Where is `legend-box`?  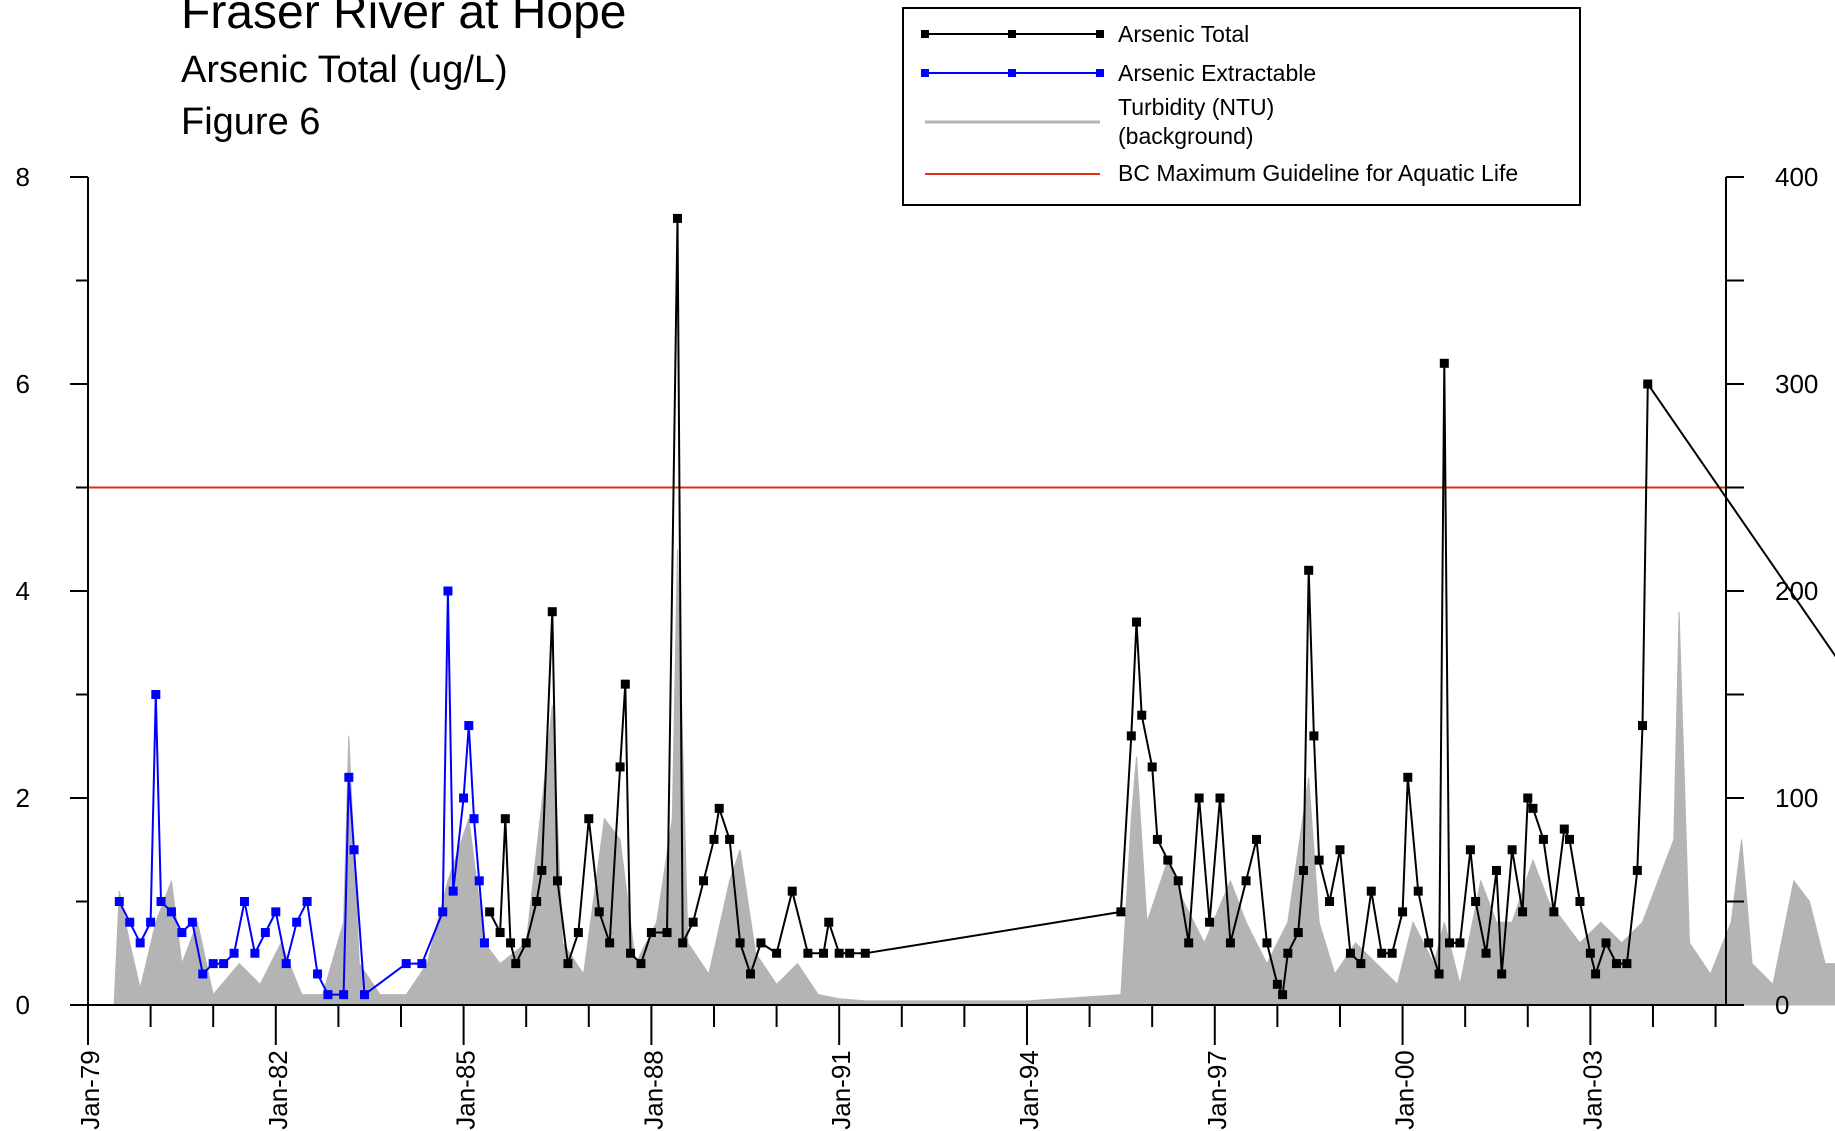
legend-box is located at coordinates (1241, 106).